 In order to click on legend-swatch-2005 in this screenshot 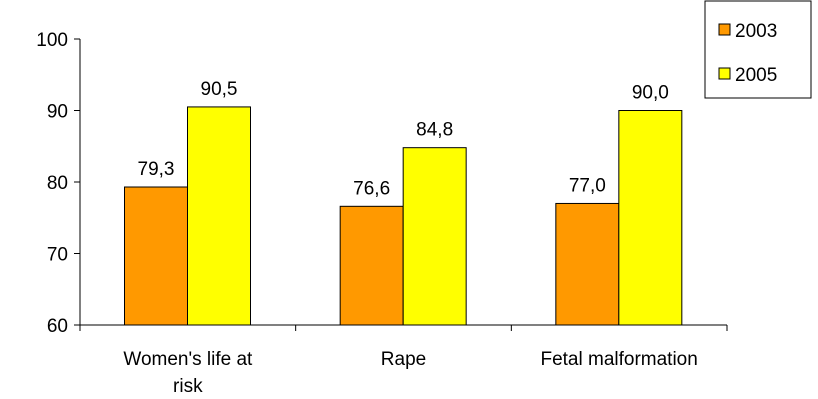, I will do `click(724, 73)`.